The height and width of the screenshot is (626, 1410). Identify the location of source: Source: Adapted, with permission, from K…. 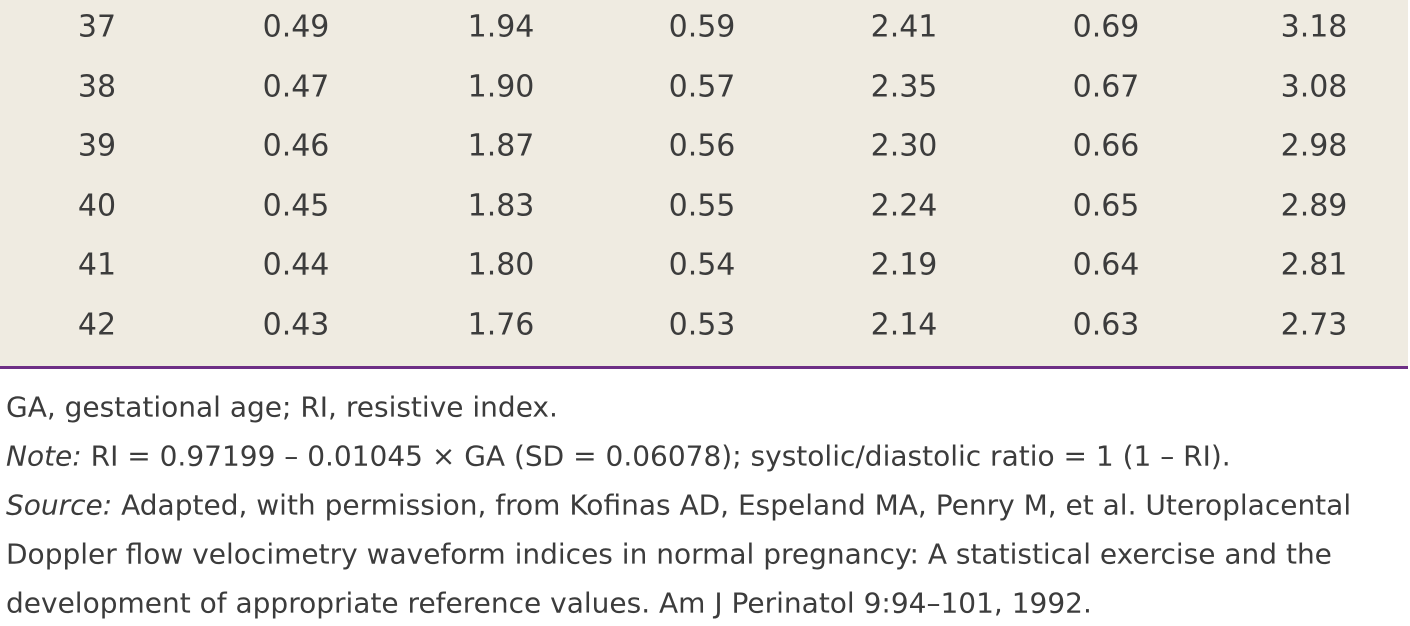
(678, 505).